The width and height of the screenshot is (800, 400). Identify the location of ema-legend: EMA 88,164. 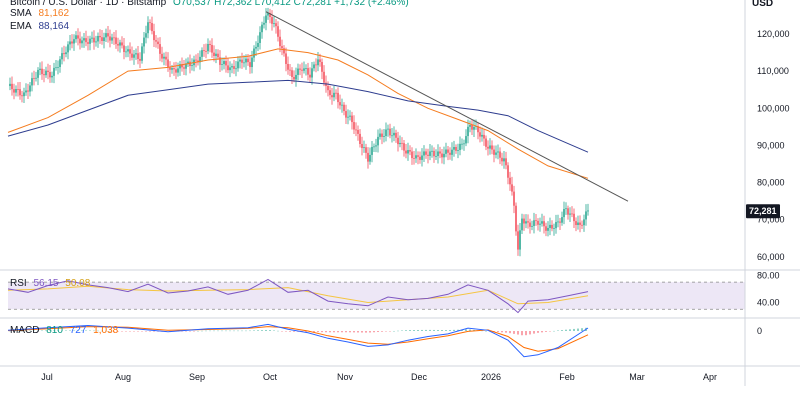
(41, 26).